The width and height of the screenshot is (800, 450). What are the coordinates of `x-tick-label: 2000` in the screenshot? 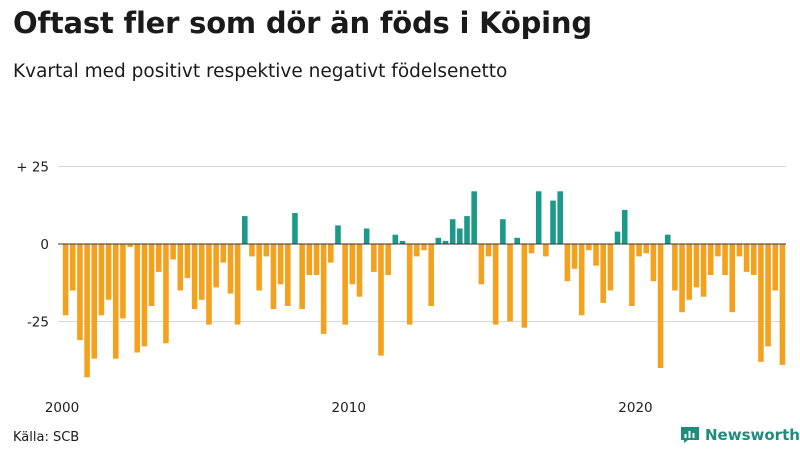 It's located at (62, 408).